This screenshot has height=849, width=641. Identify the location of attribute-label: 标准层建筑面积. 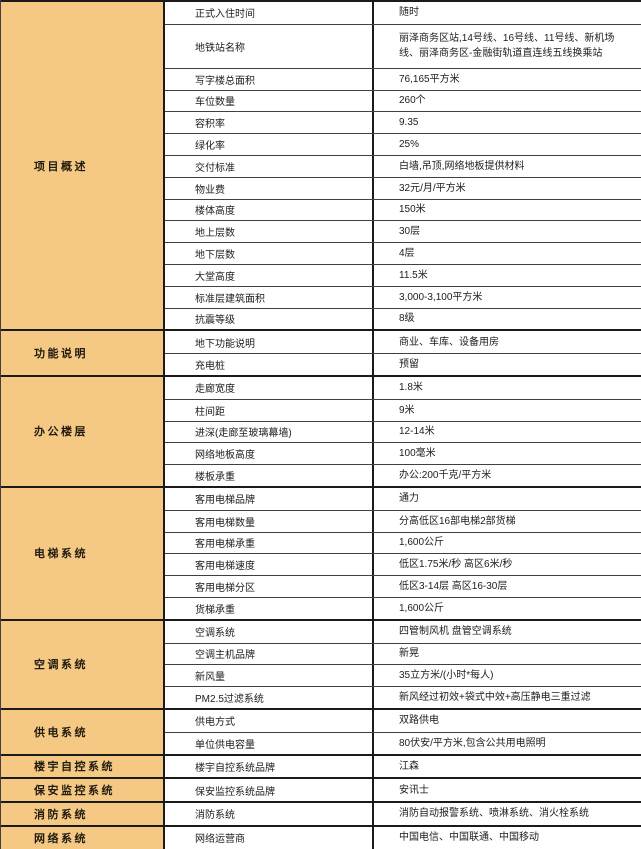
(269, 297).